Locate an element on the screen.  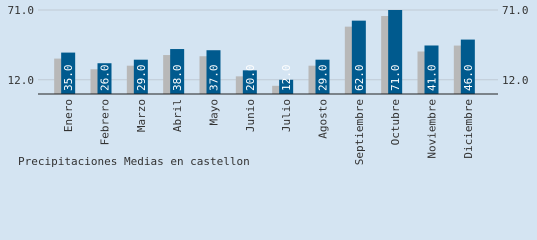
y-tick-label: 12.0 is located at coordinates (21, 80).